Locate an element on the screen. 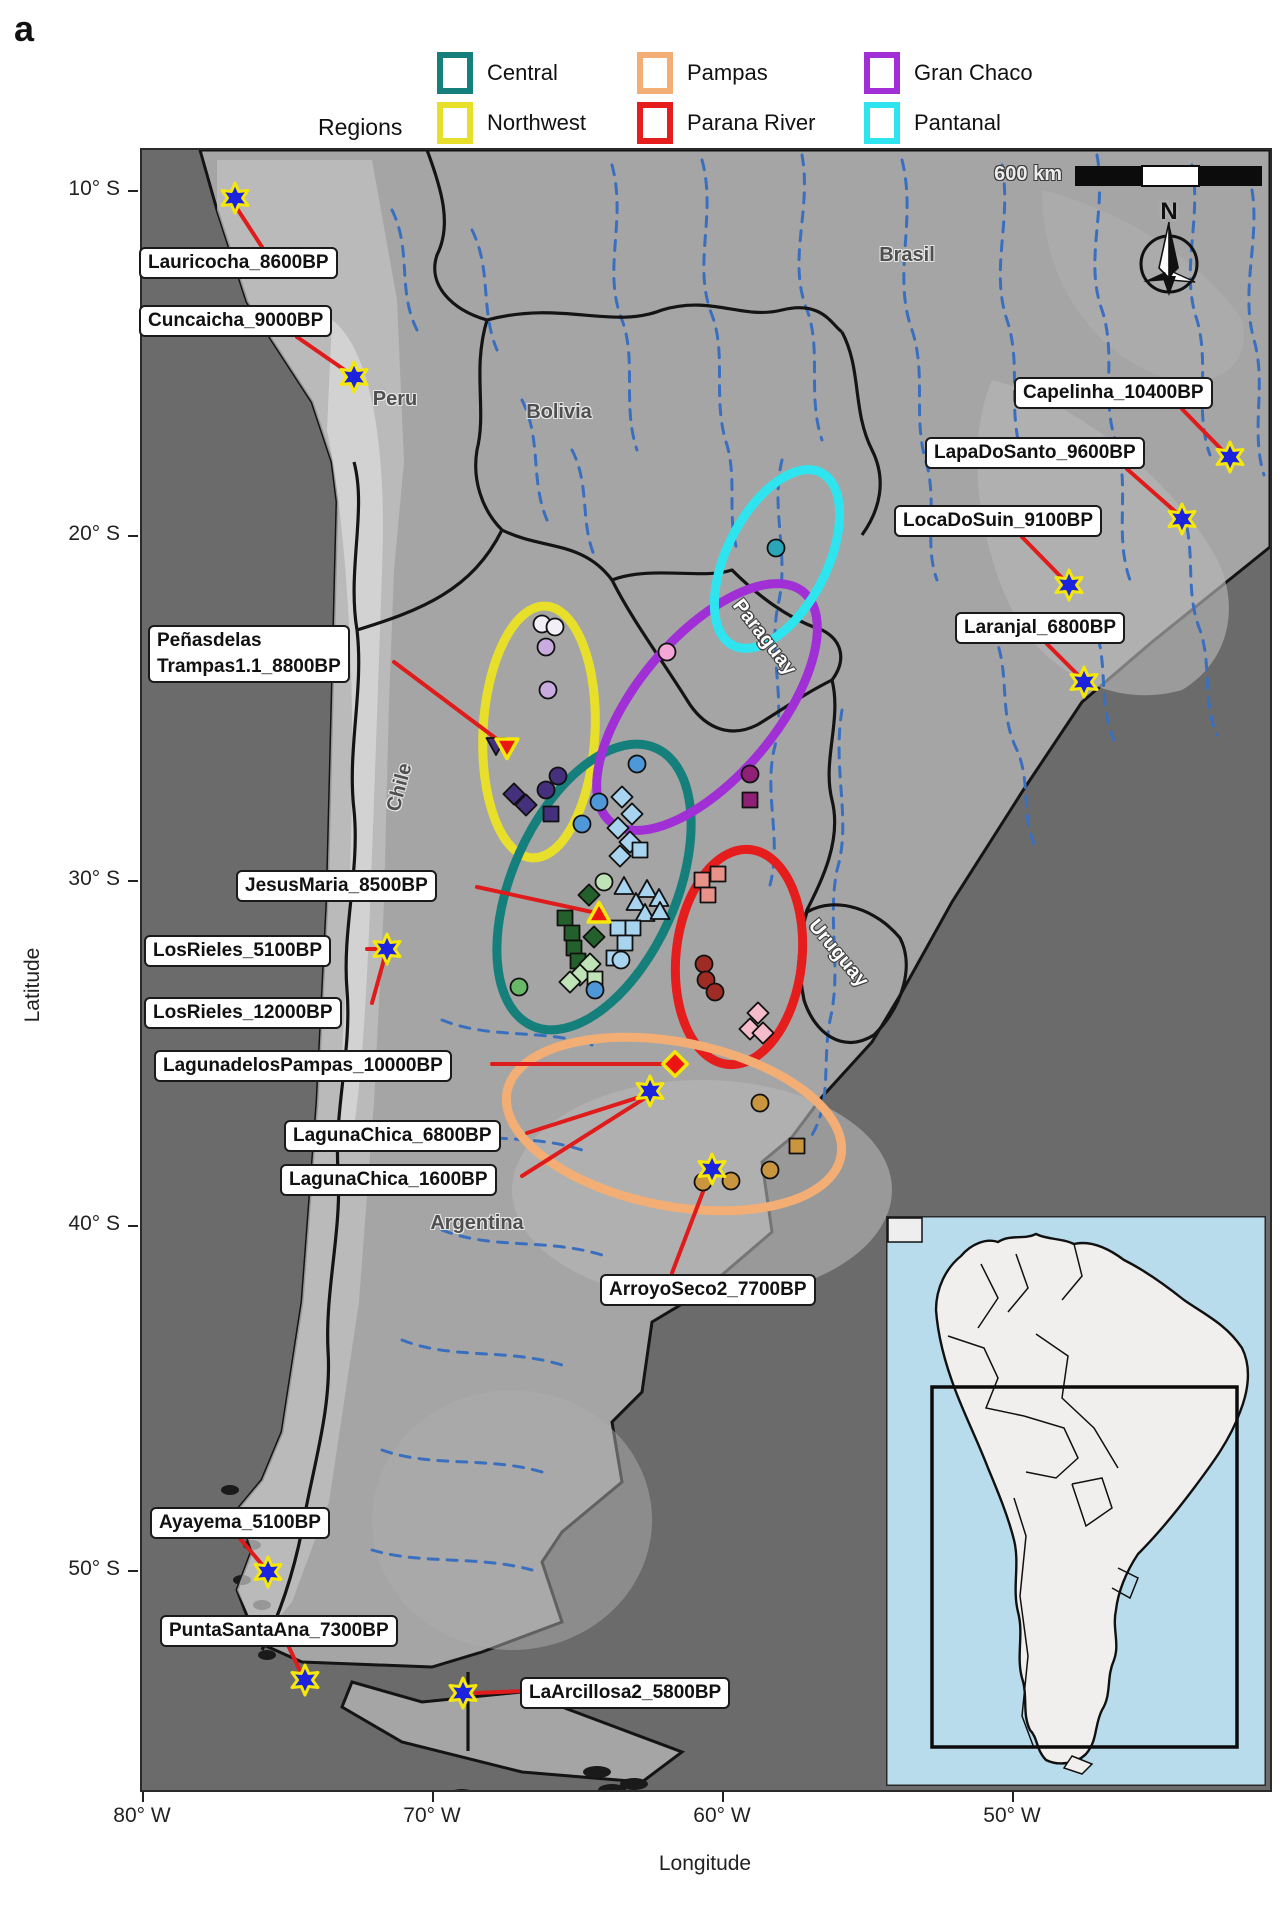  region-ellipse-pampas is located at coordinates (674, 1124).